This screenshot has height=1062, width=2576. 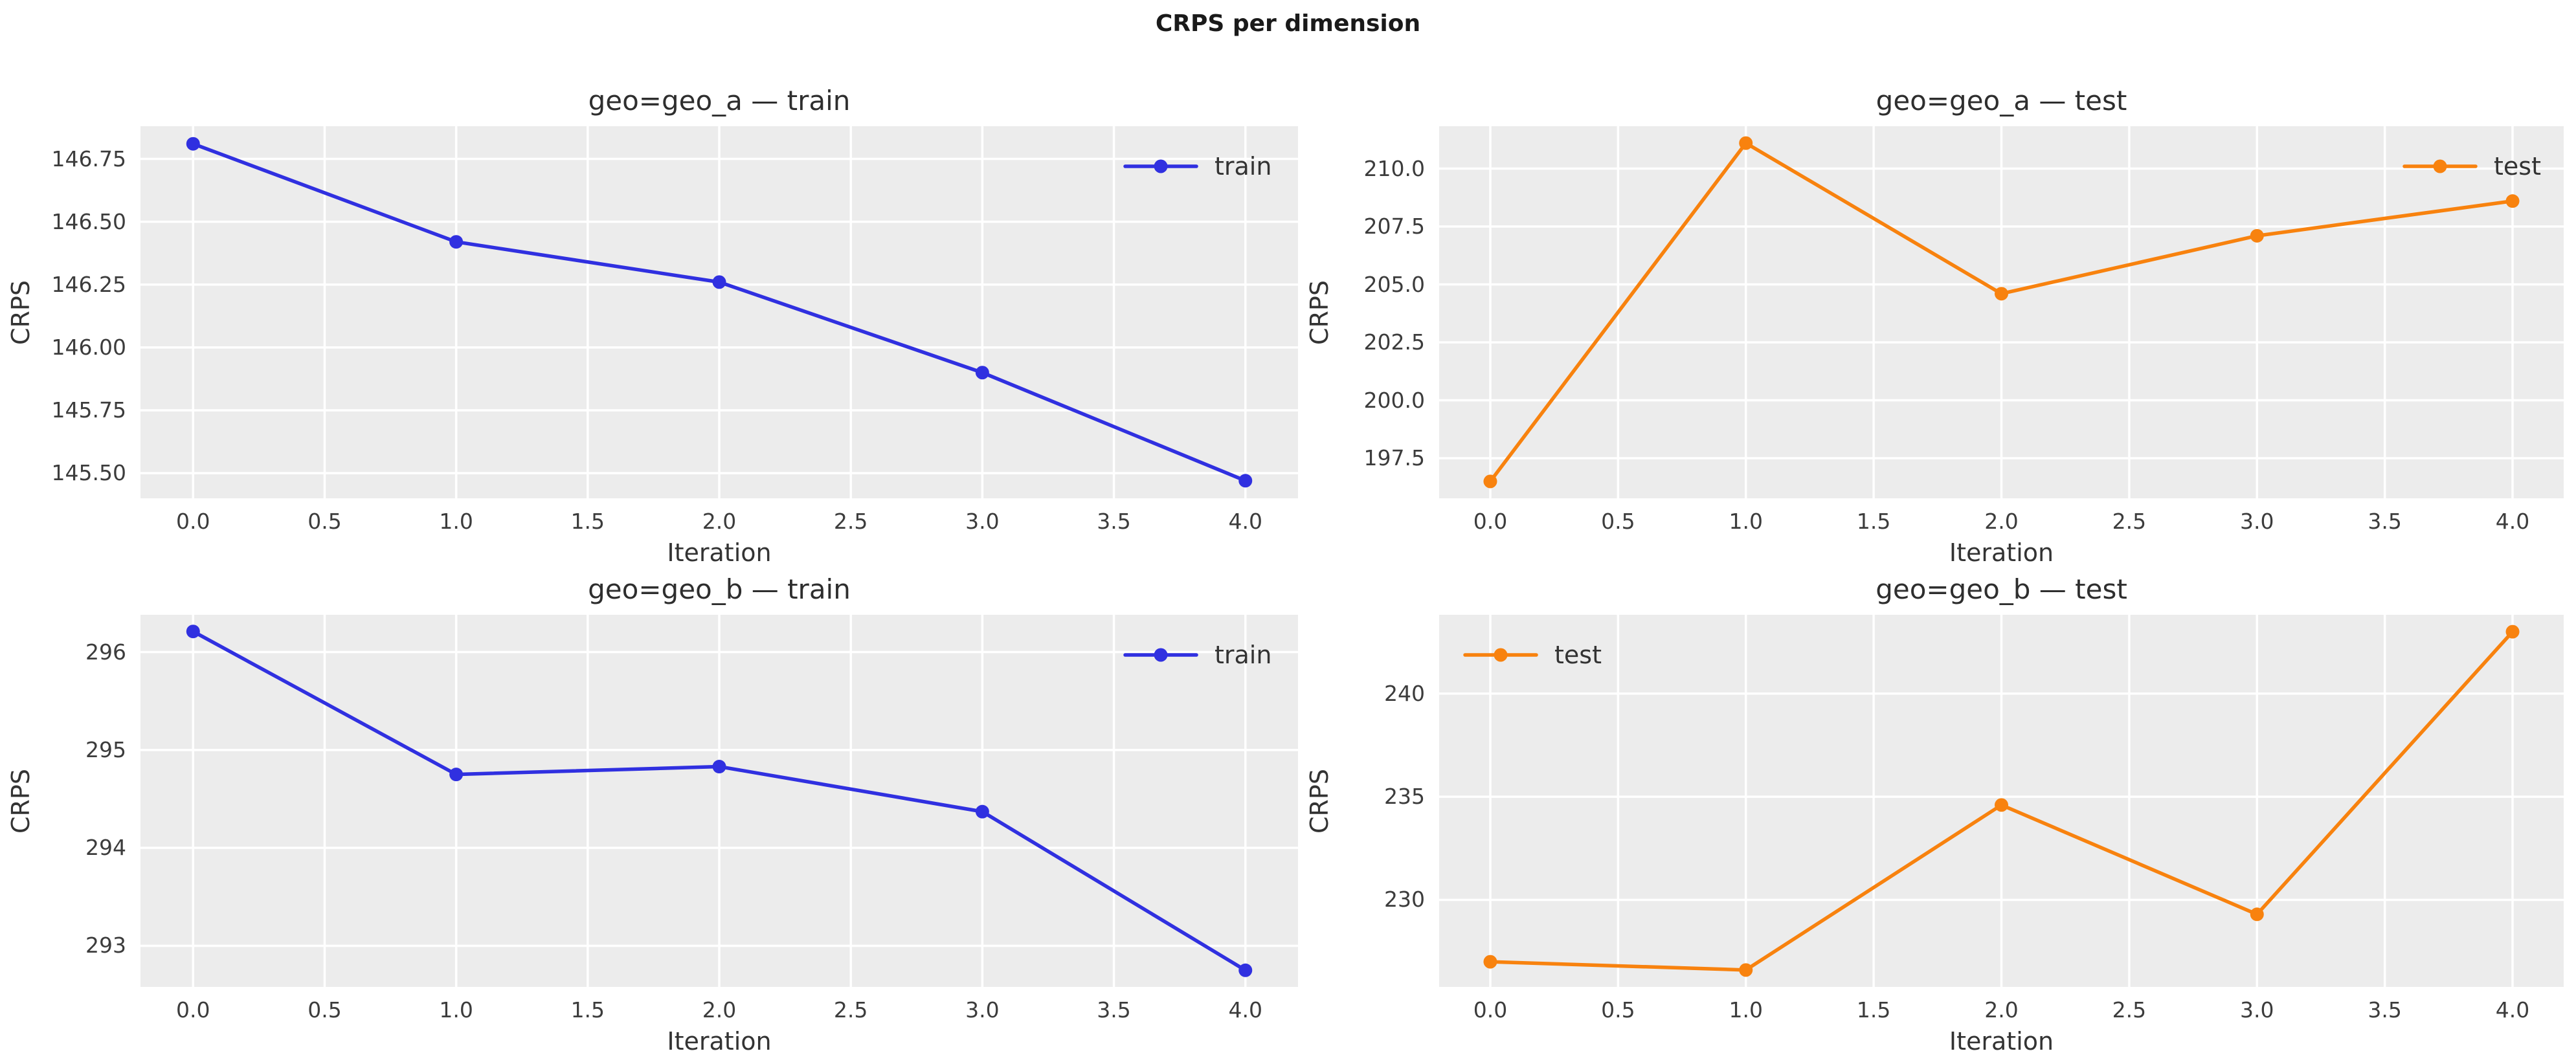 I want to click on y-tick-label: 294, so click(x=106, y=848).